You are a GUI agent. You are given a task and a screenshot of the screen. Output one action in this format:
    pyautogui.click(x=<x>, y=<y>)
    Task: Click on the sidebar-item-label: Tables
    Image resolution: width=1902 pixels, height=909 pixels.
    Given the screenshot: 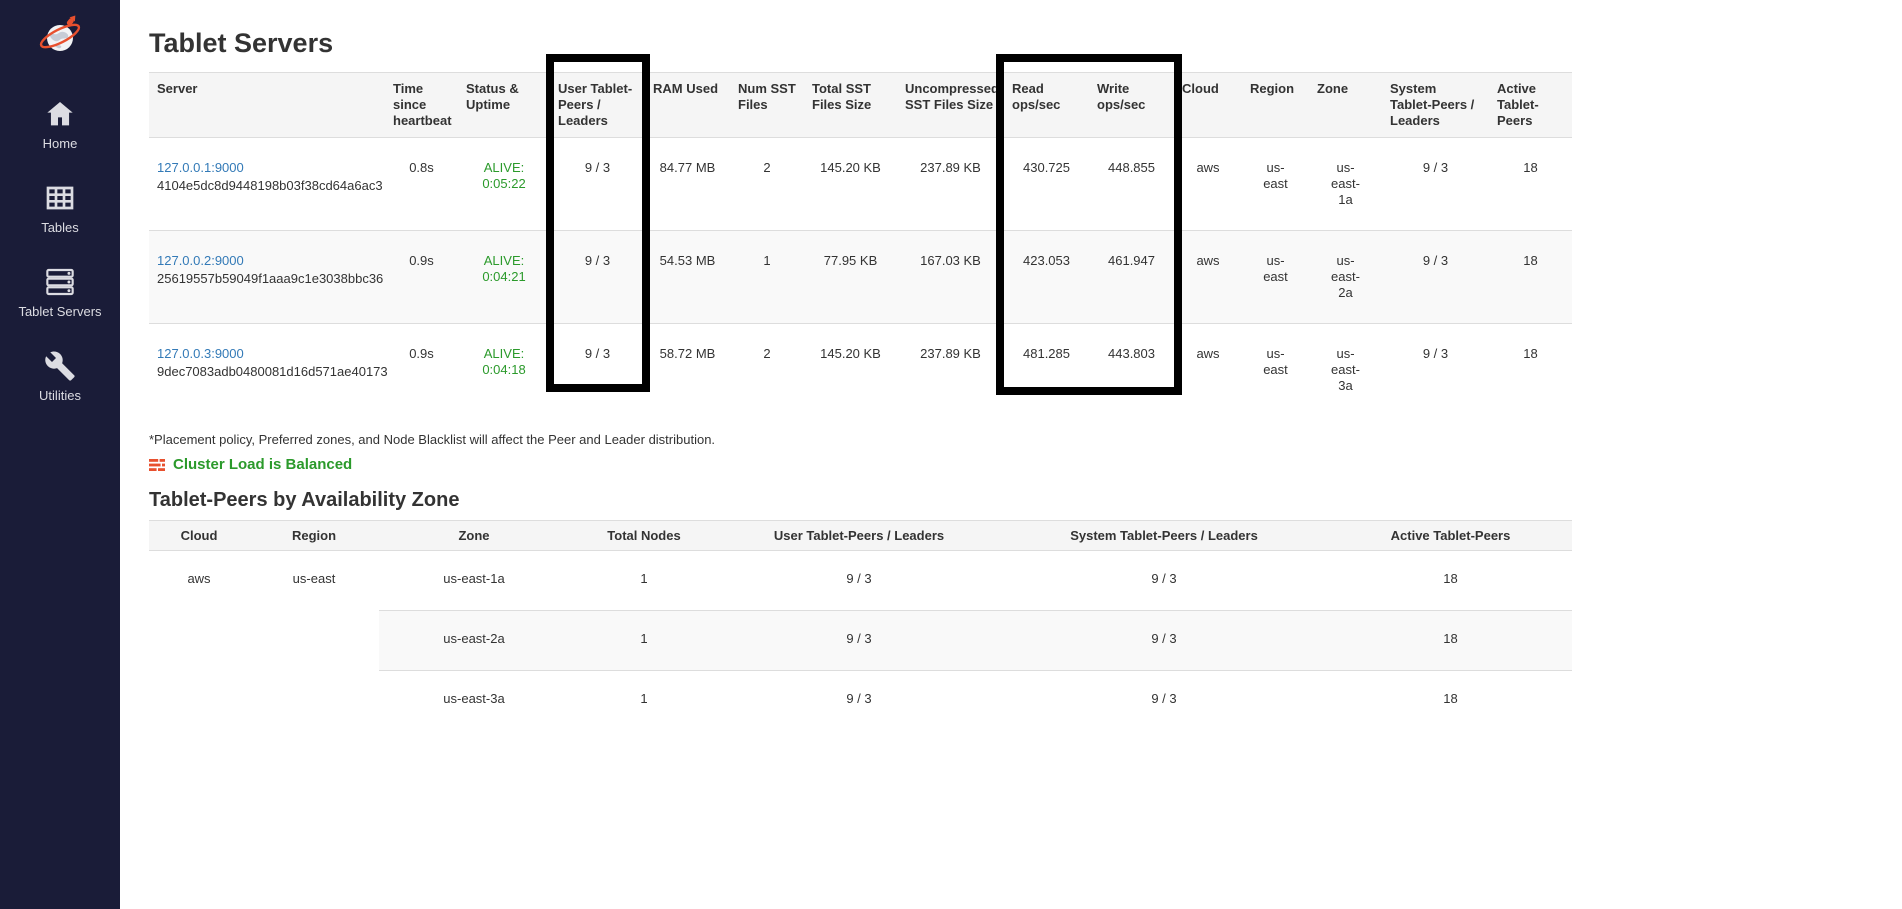 What is the action you would take?
    pyautogui.click(x=60, y=227)
    